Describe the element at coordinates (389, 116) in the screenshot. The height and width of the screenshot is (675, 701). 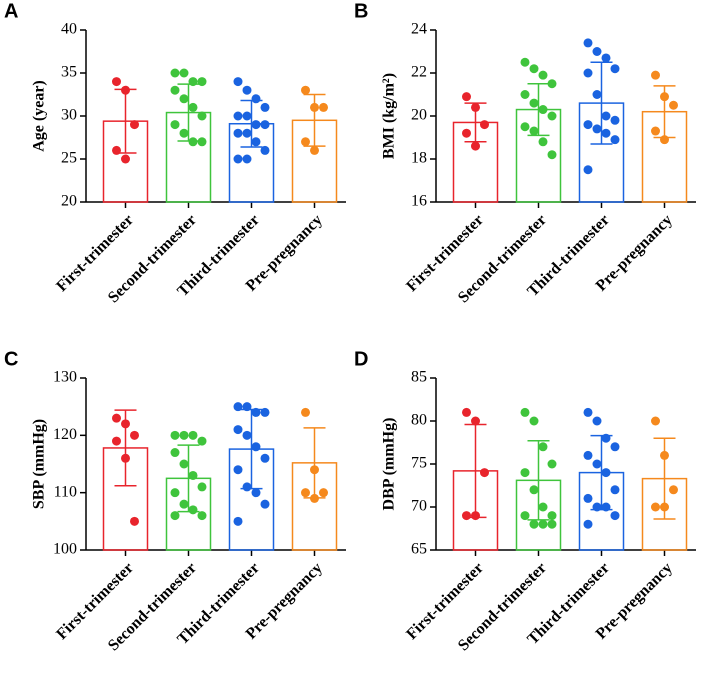
I see `y-axis-label: BMI (kg/m²)` at that location.